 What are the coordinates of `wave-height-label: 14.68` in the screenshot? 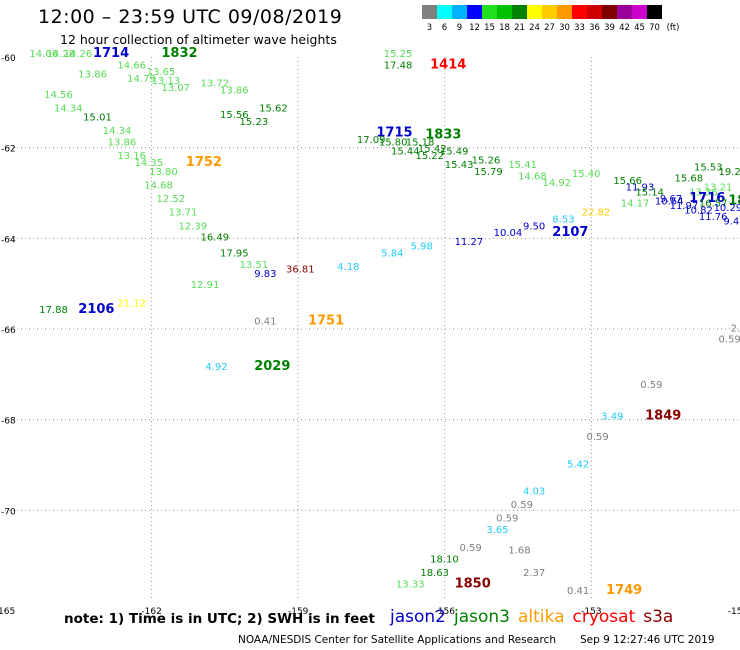 It's located at (158, 185).